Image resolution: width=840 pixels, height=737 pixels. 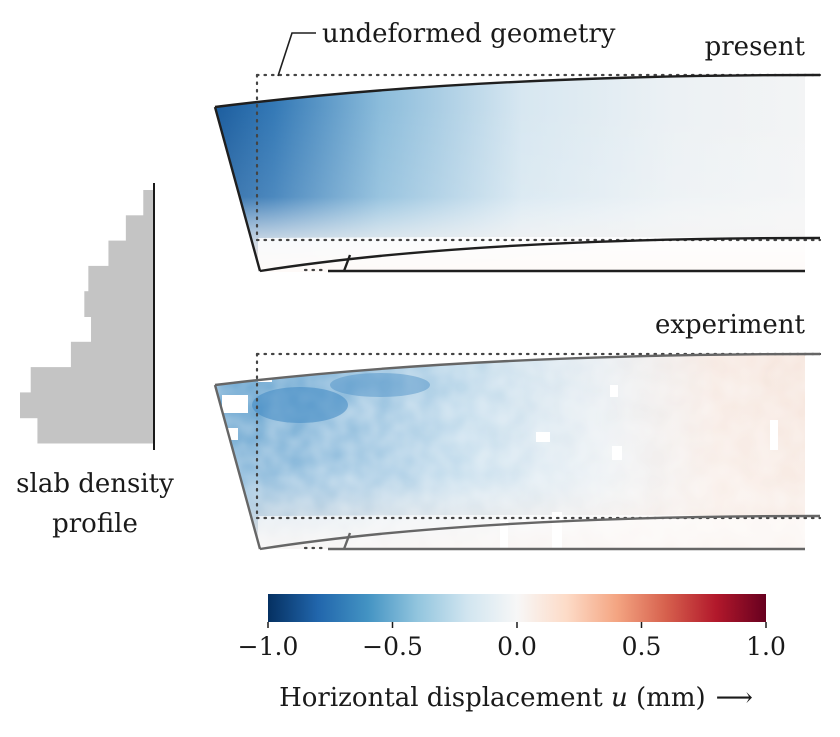 I want to click on undeformed-geometry-label: undeformed geometry, so click(x=469, y=34).